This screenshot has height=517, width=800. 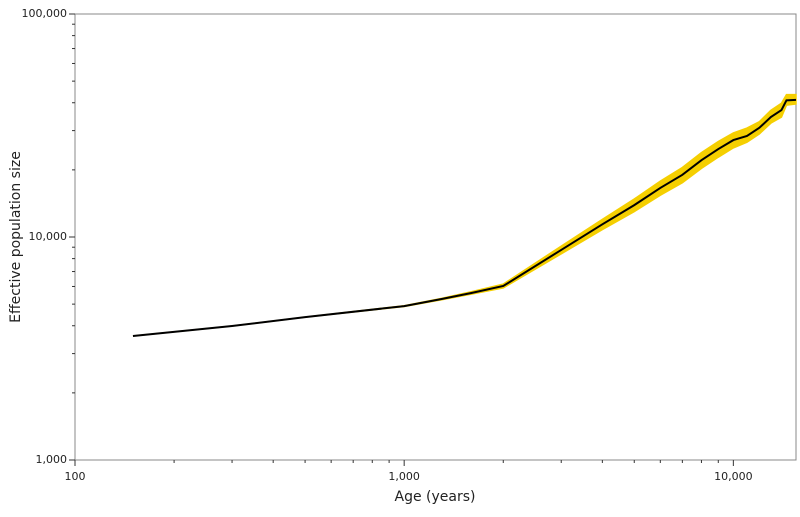 What do you see at coordinates (48, 236) in the screenshot?
I see `y-tick-label: 10,000` at bounding box center [48, 236].